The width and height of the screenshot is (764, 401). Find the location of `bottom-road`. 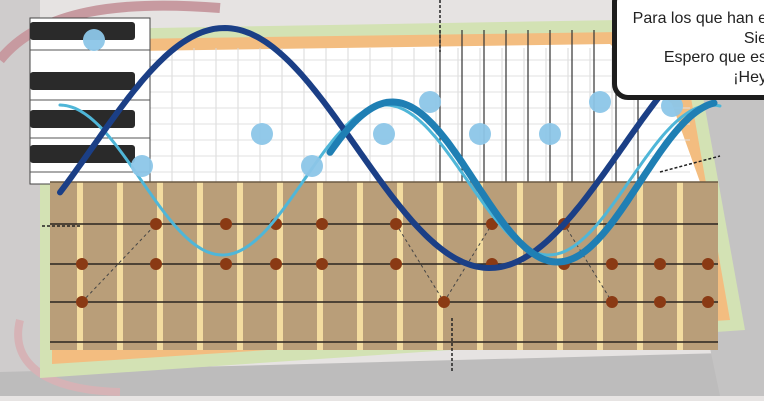

bottom-road is located at coordinates (382, 374).